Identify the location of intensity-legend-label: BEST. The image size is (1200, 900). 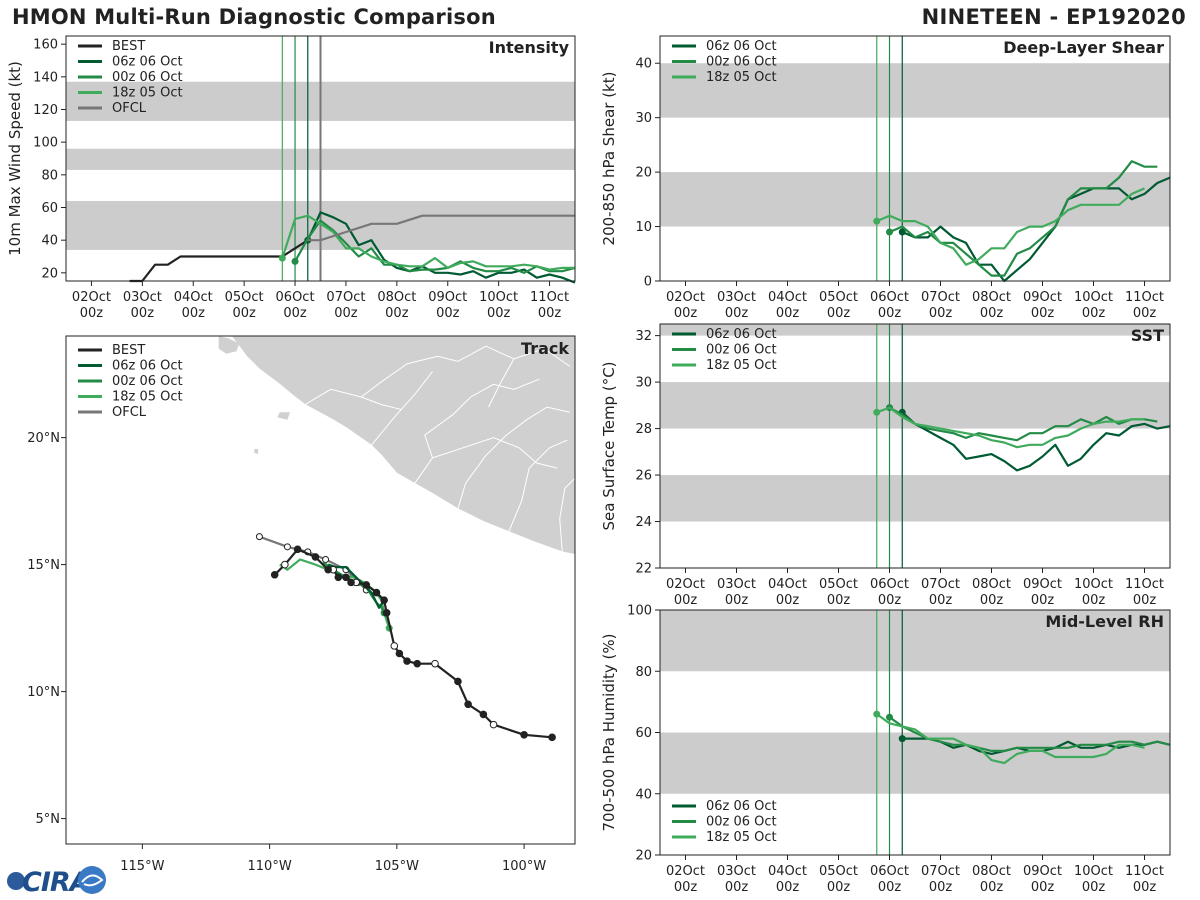
(128, 46).